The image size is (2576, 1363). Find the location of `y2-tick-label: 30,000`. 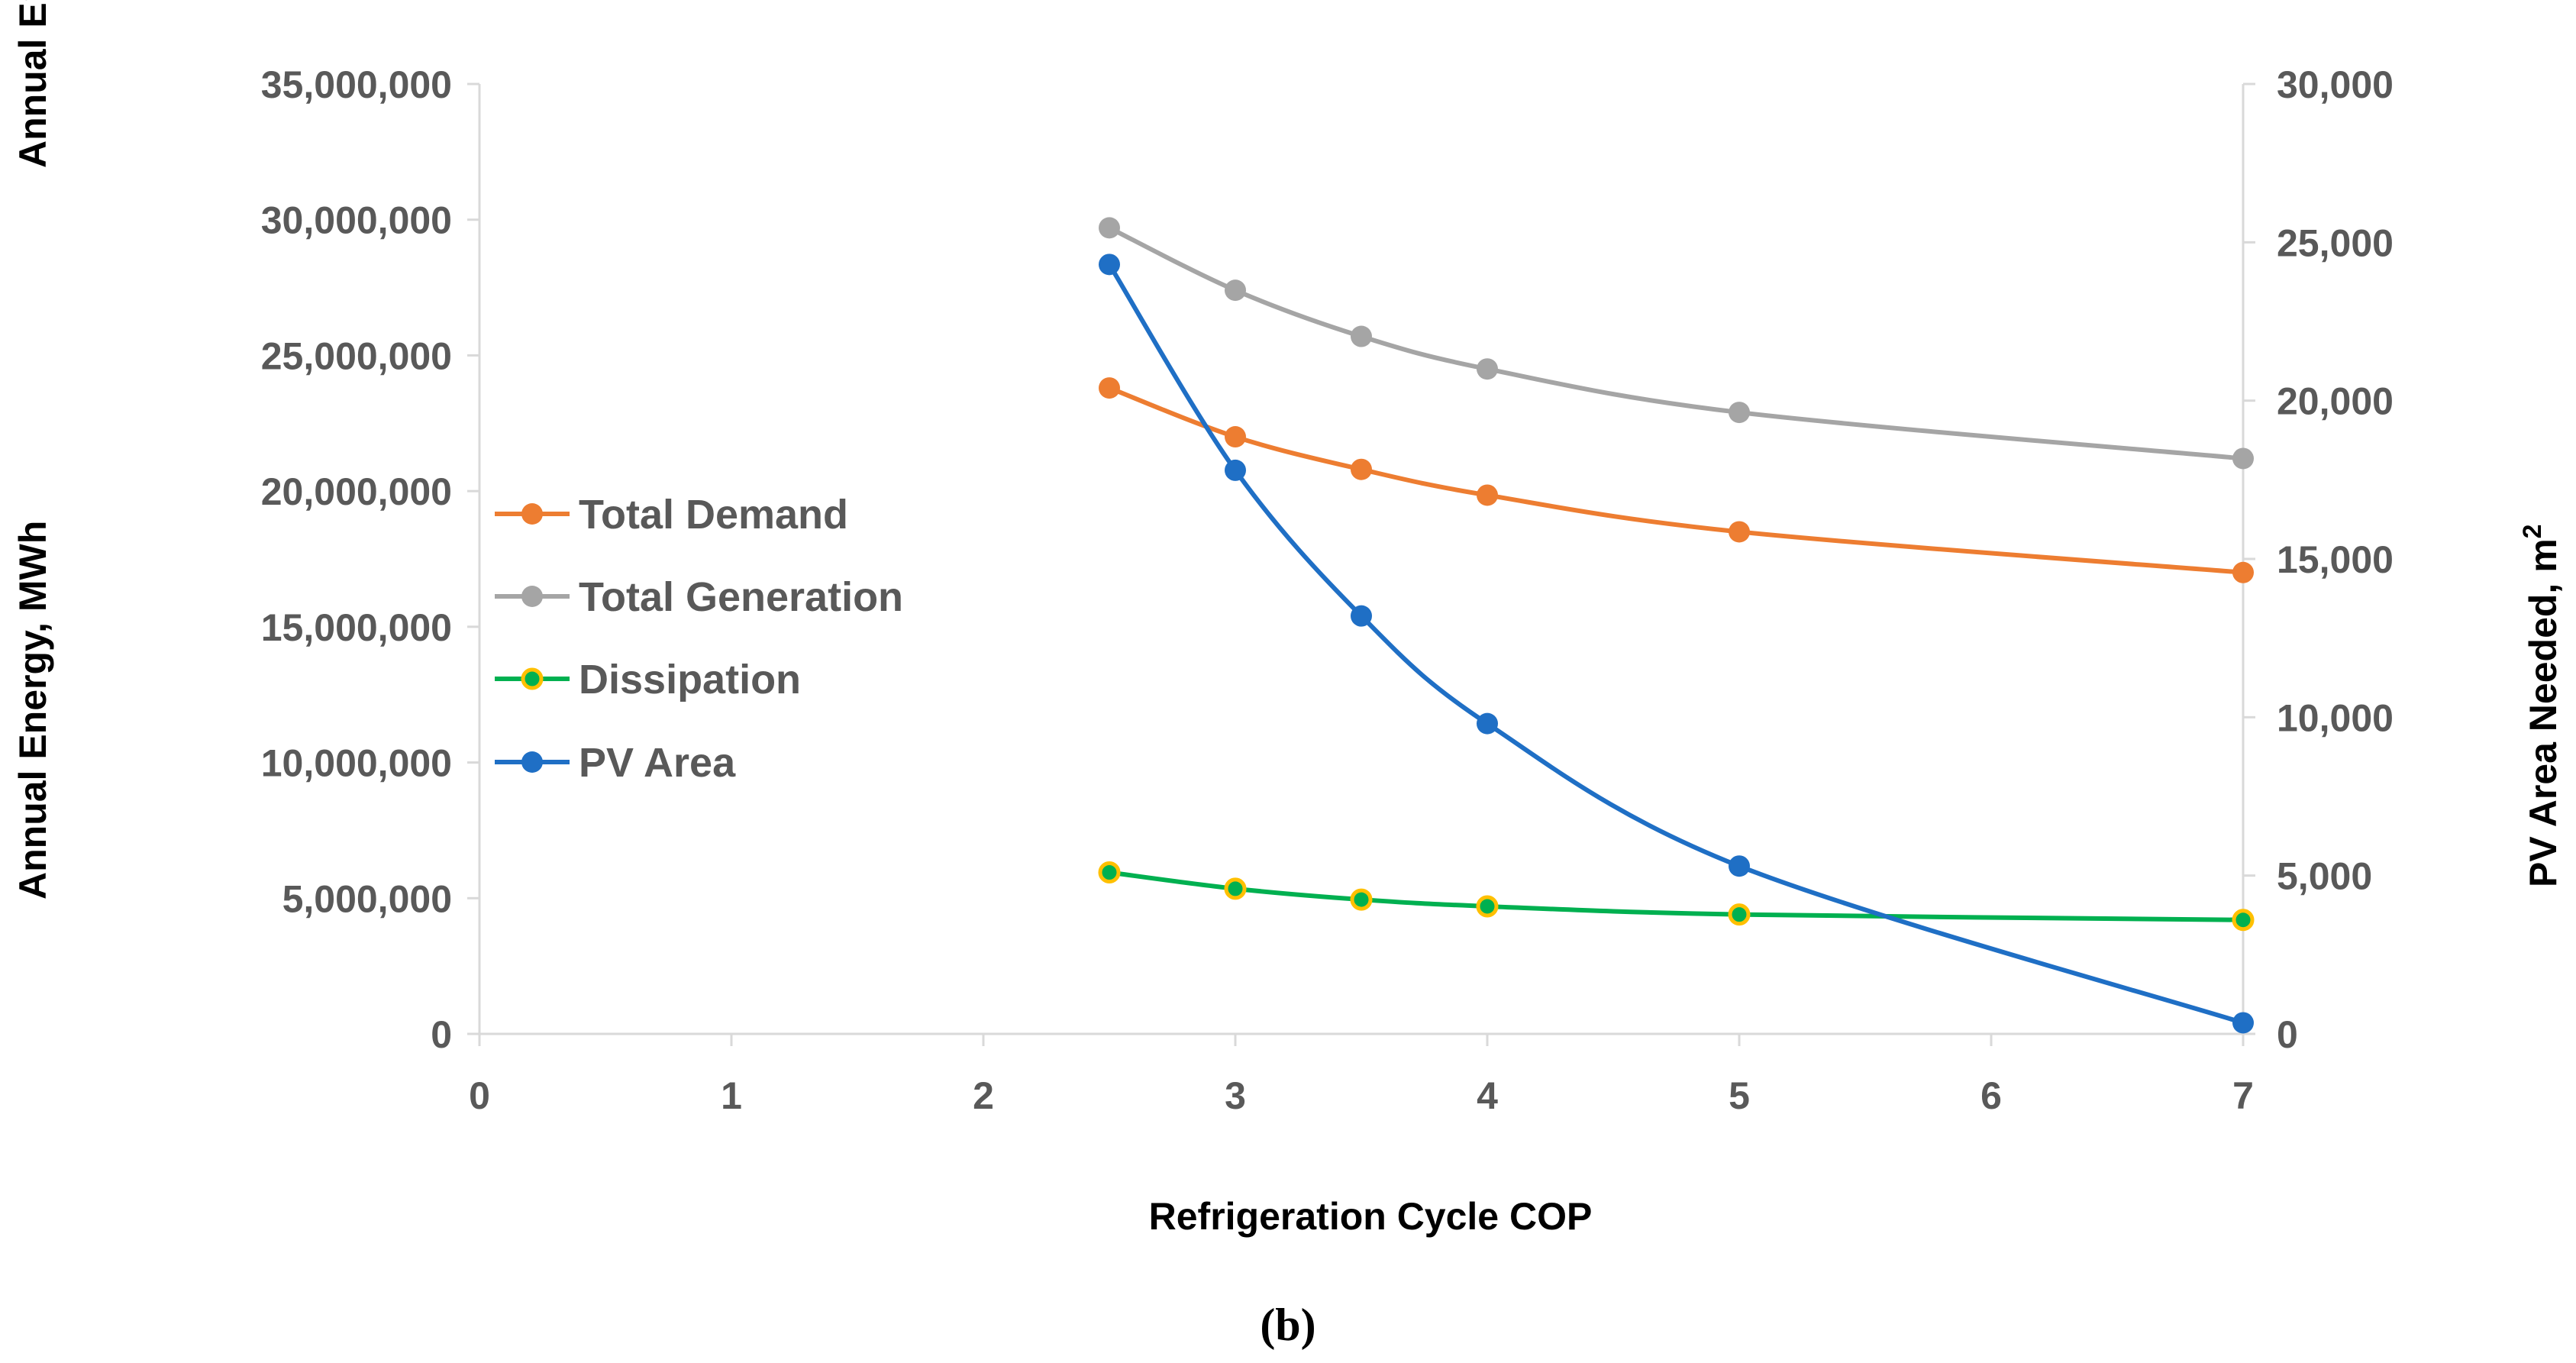

y2-tick-label: 30,000 is located at coordinates (2335, 84).